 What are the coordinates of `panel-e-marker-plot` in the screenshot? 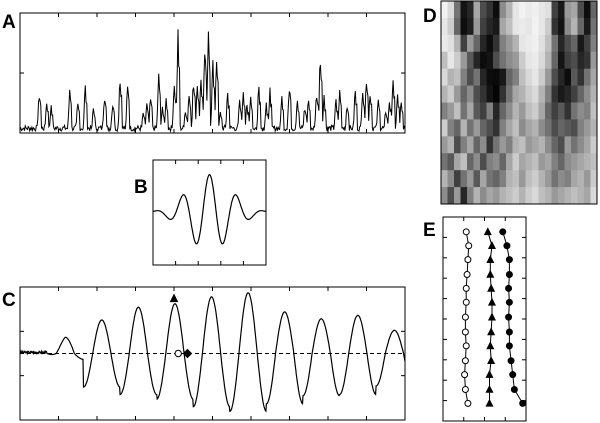 It's located at (484, 319).